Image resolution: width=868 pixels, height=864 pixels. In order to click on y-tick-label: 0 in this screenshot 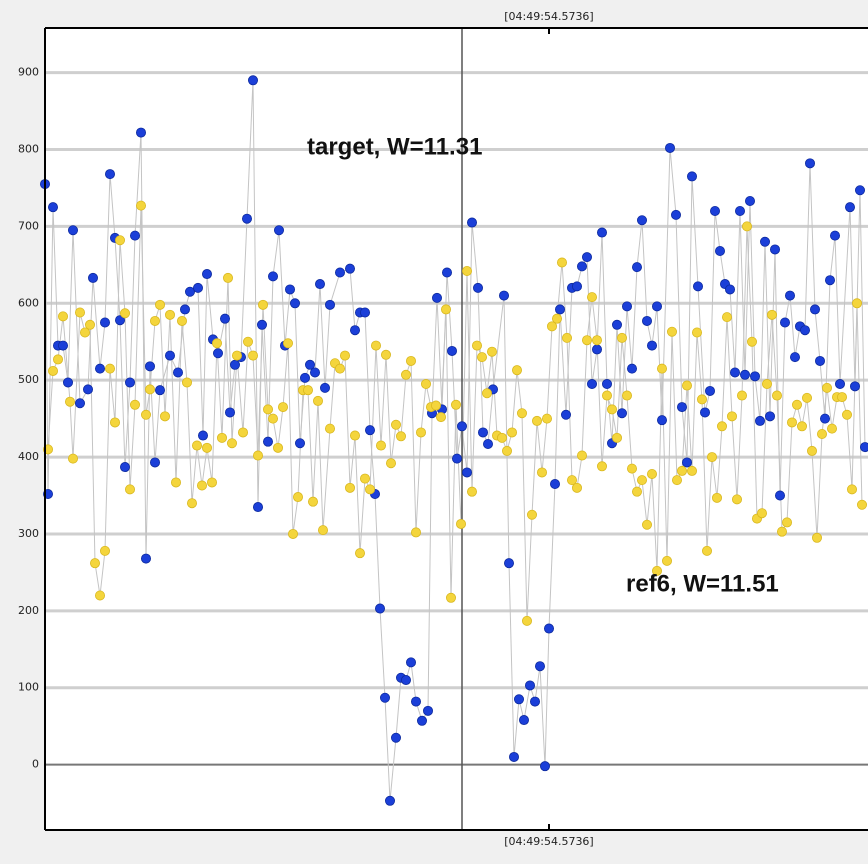, I will do `click(35, 764)`.